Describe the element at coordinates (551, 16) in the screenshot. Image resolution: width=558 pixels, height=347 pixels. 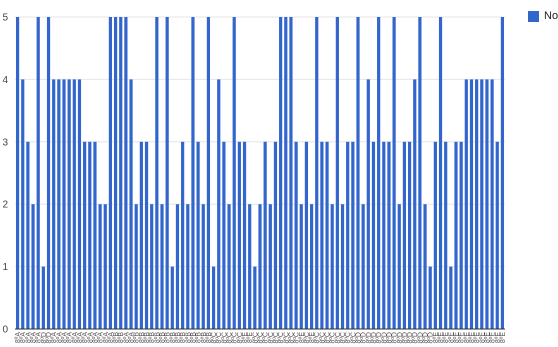
I see `legend-label: Nota` at that location.